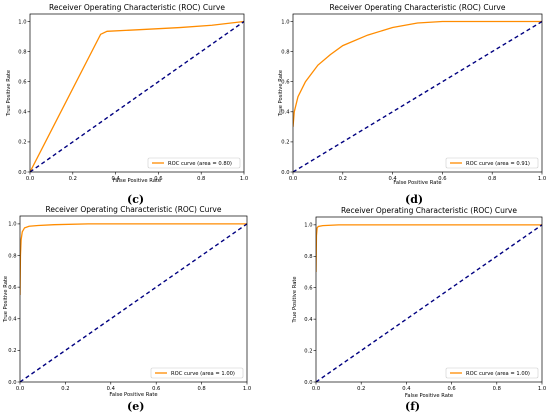 The width and height of the screenshot is (550, 418). Describe the element at coordinates (6, 299) in the screenshot. I see `chart-e-ylabel: True Positive Rate` at that location.